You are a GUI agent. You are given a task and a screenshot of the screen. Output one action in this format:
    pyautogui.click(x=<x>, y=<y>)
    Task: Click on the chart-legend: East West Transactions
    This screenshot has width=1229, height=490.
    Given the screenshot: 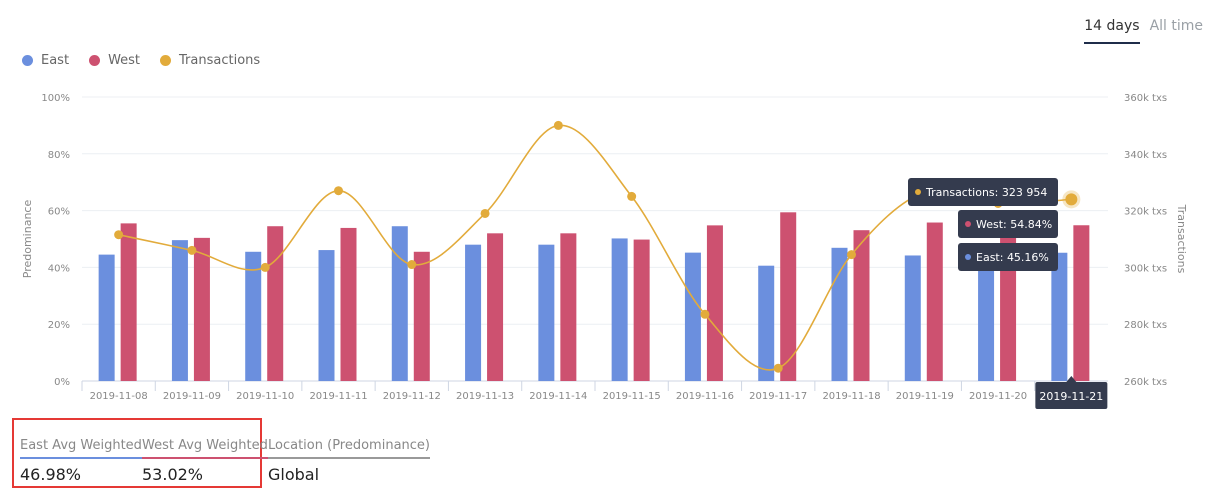 What is the action you would take?
    pyautogui.click(x=141, y=60)
    